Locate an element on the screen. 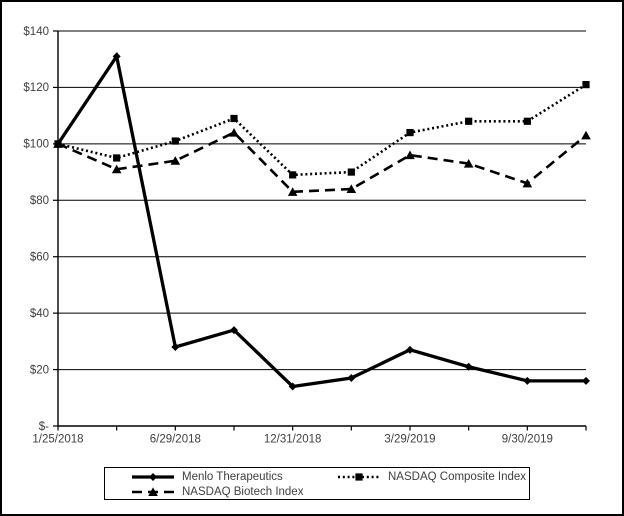  y-axis-label: $20 is located at coordinates (39, 370).